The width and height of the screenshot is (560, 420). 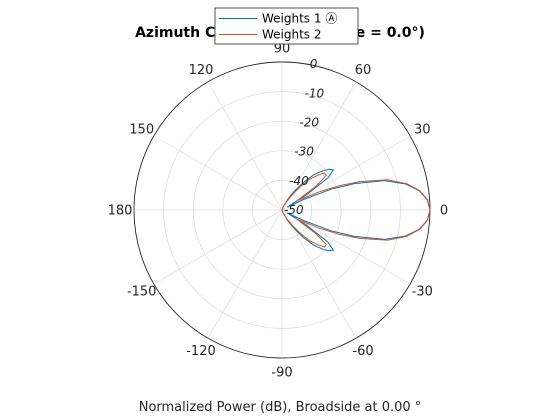 What do you see at coordinates (294, 210) in the screenshot?
I see `r-tick-label: -50` at bounding box center [294, 210].